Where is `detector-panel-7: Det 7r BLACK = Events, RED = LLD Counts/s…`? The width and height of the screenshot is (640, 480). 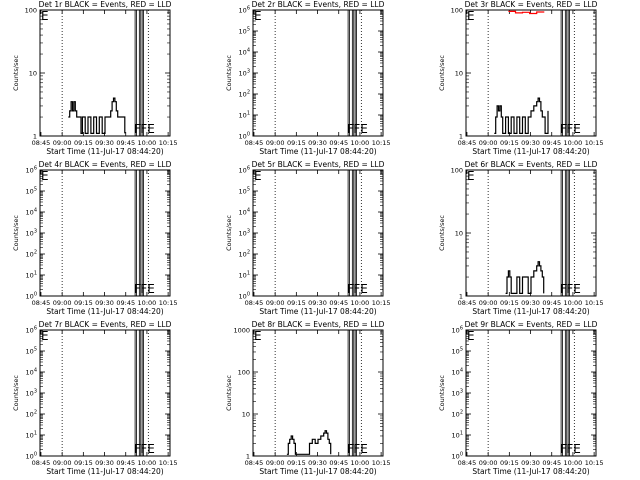 detector-panel-7: Det 7r BLACK = Events, RED = LLD Counts/s… is located at coordinates (94, 398).